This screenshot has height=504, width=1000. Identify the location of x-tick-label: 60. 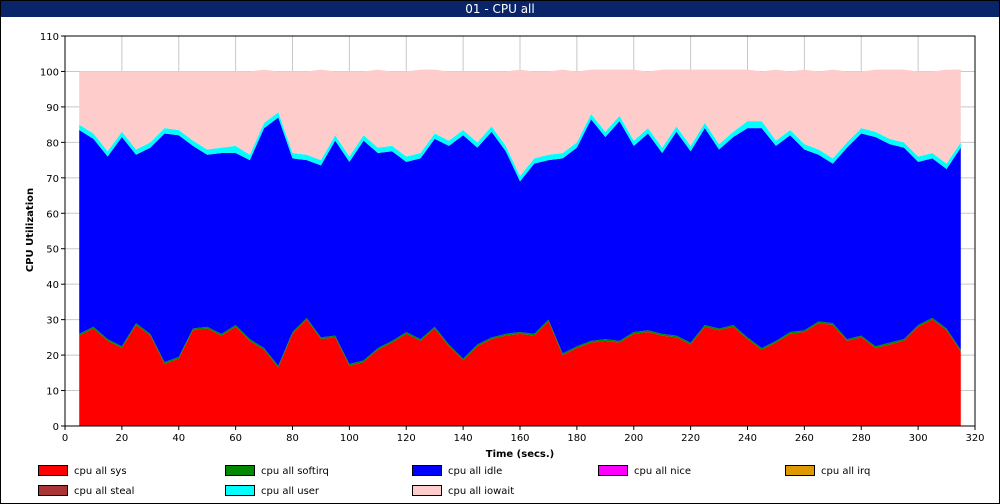
(235, 438).